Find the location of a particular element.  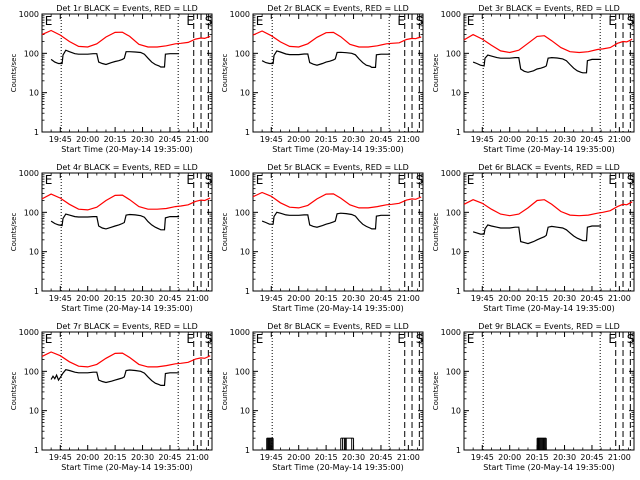

chart-title: Det 2r BLACK = Events, RED = LLD is located at coordinates (338, 8).